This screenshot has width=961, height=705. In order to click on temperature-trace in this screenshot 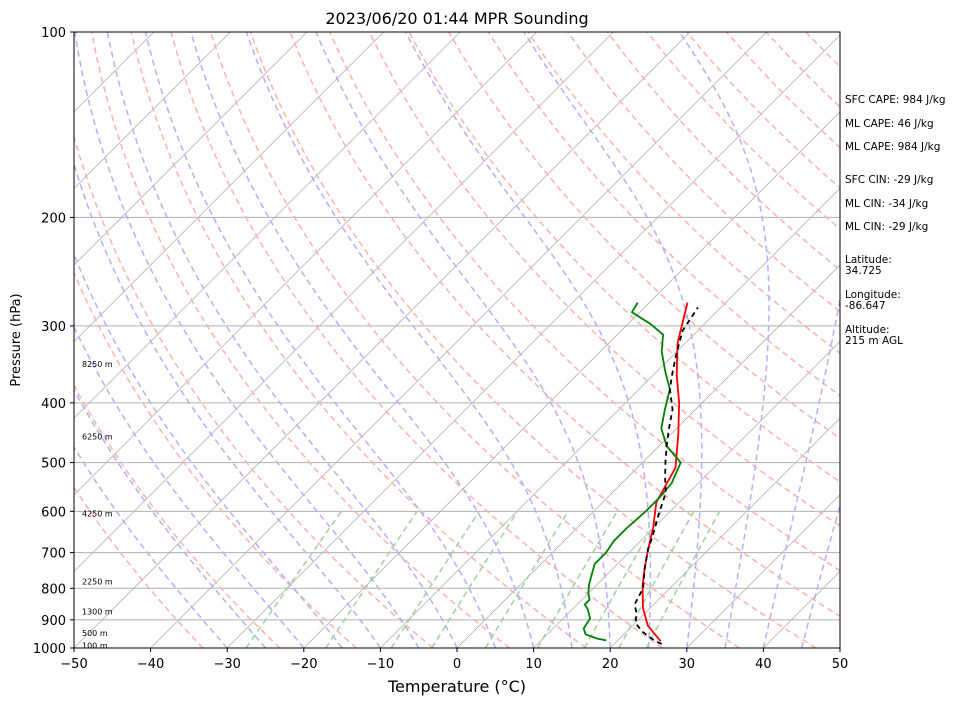, I will do `click(665, 472)`.